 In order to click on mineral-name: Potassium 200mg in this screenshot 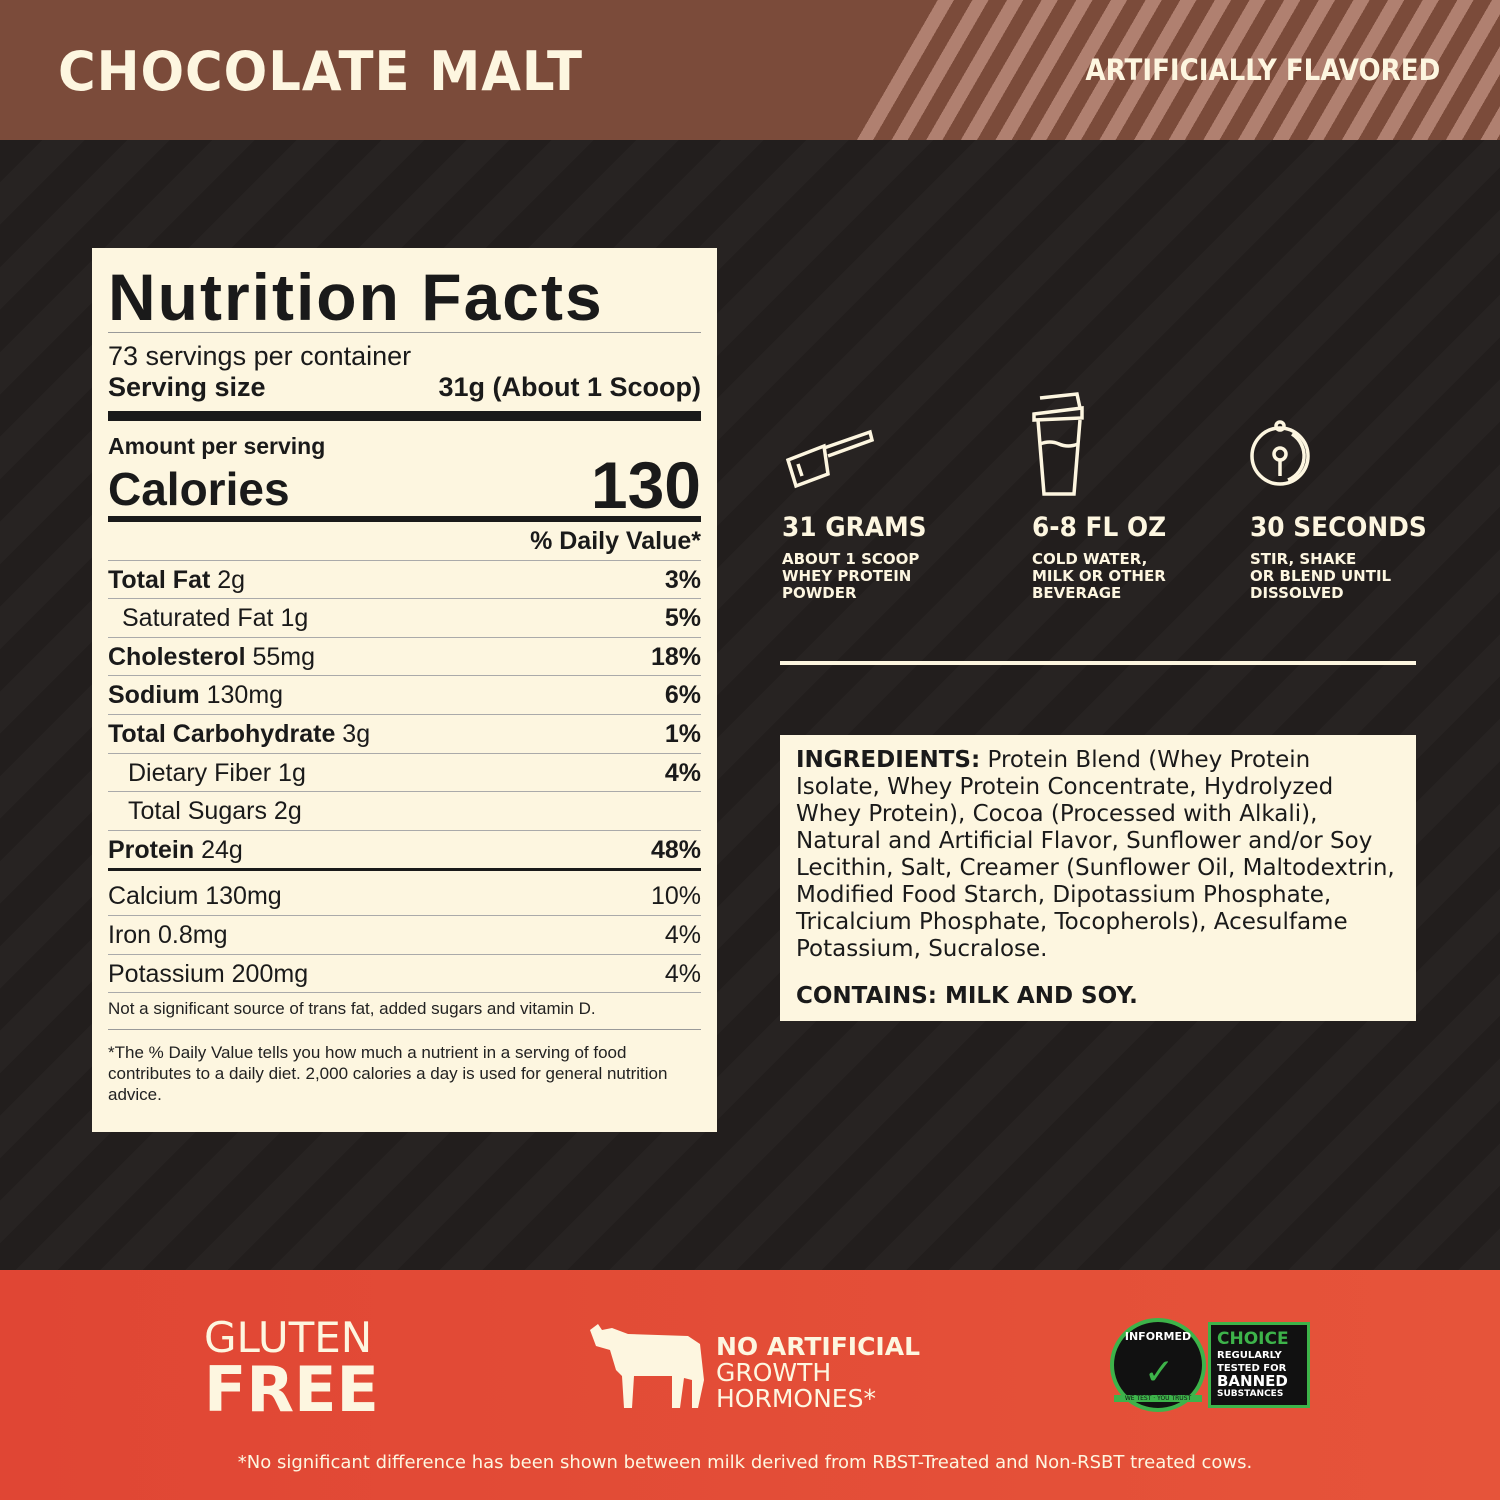, I will do `click(208, 973)`.